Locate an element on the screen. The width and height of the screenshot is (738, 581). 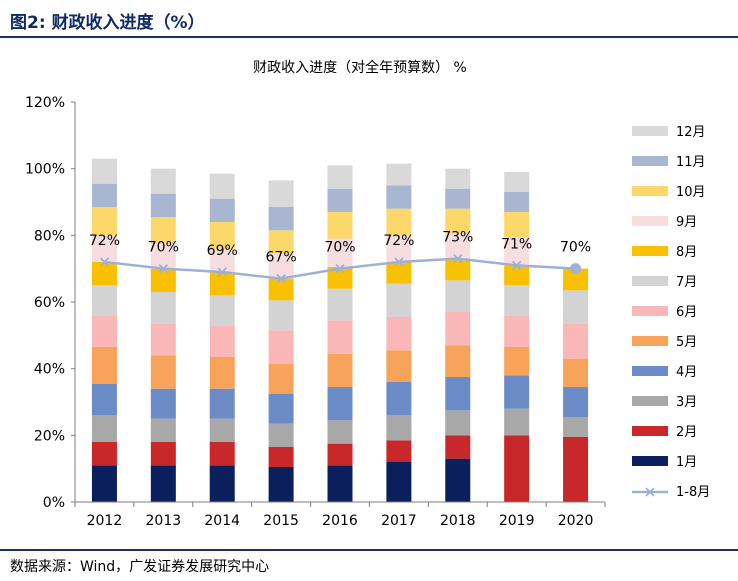
x-tick-label: 2019 is located at coordinates (517, 521).